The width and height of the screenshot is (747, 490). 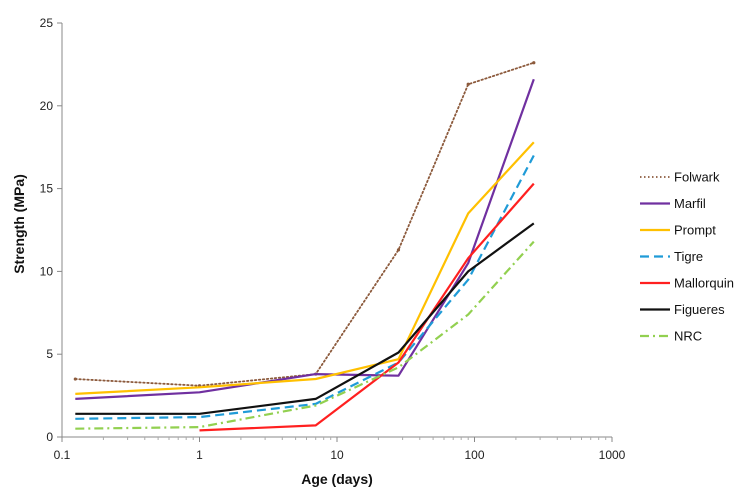 What do you see at coordinates (49, 437) in the screenshot?
I see `y-tick-label: 0` at bounding box center [49, 437].